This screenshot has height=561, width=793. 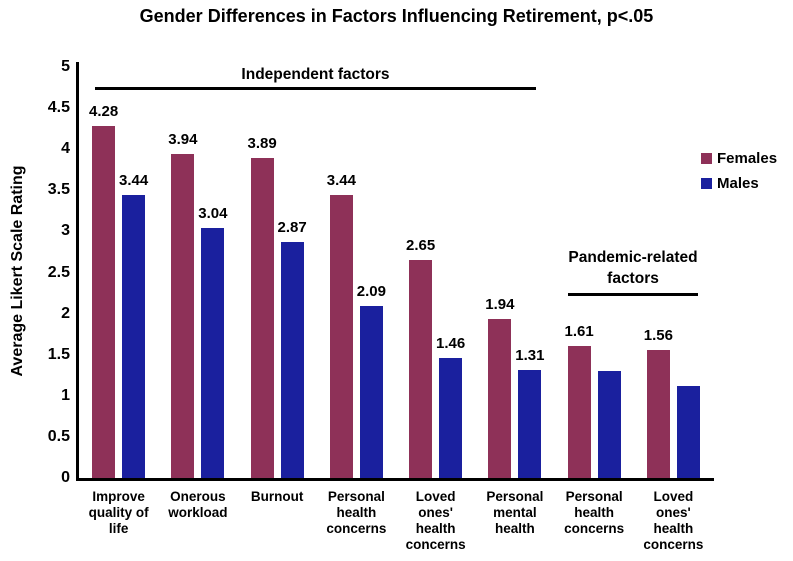 I want to click on bar-value-label-males-4: 2.09, so click(x=371, y=291).